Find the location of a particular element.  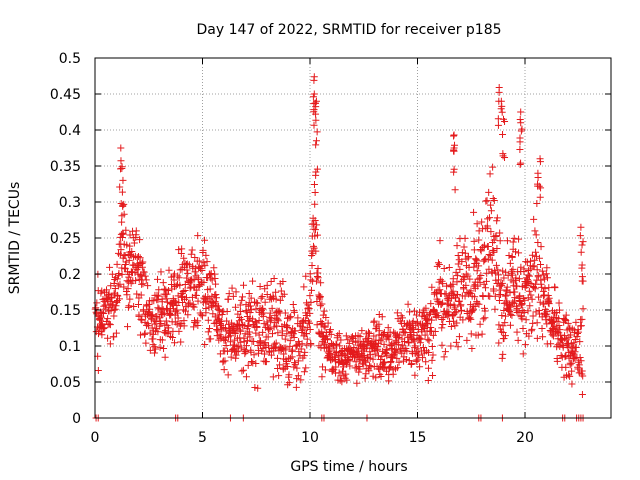

x-tick-label: 5 is located at coordinates (202, 438).